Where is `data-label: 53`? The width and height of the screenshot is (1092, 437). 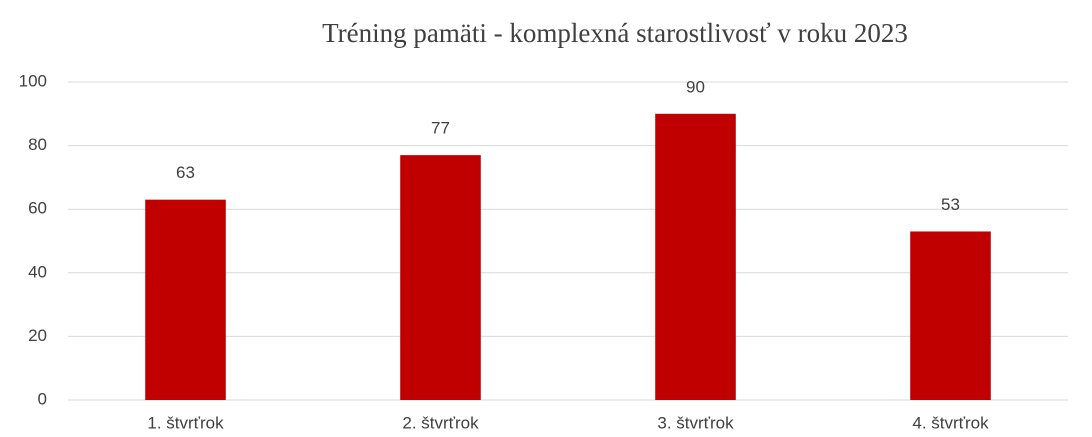
data-label: 53 is located at coordinates (950, 204).